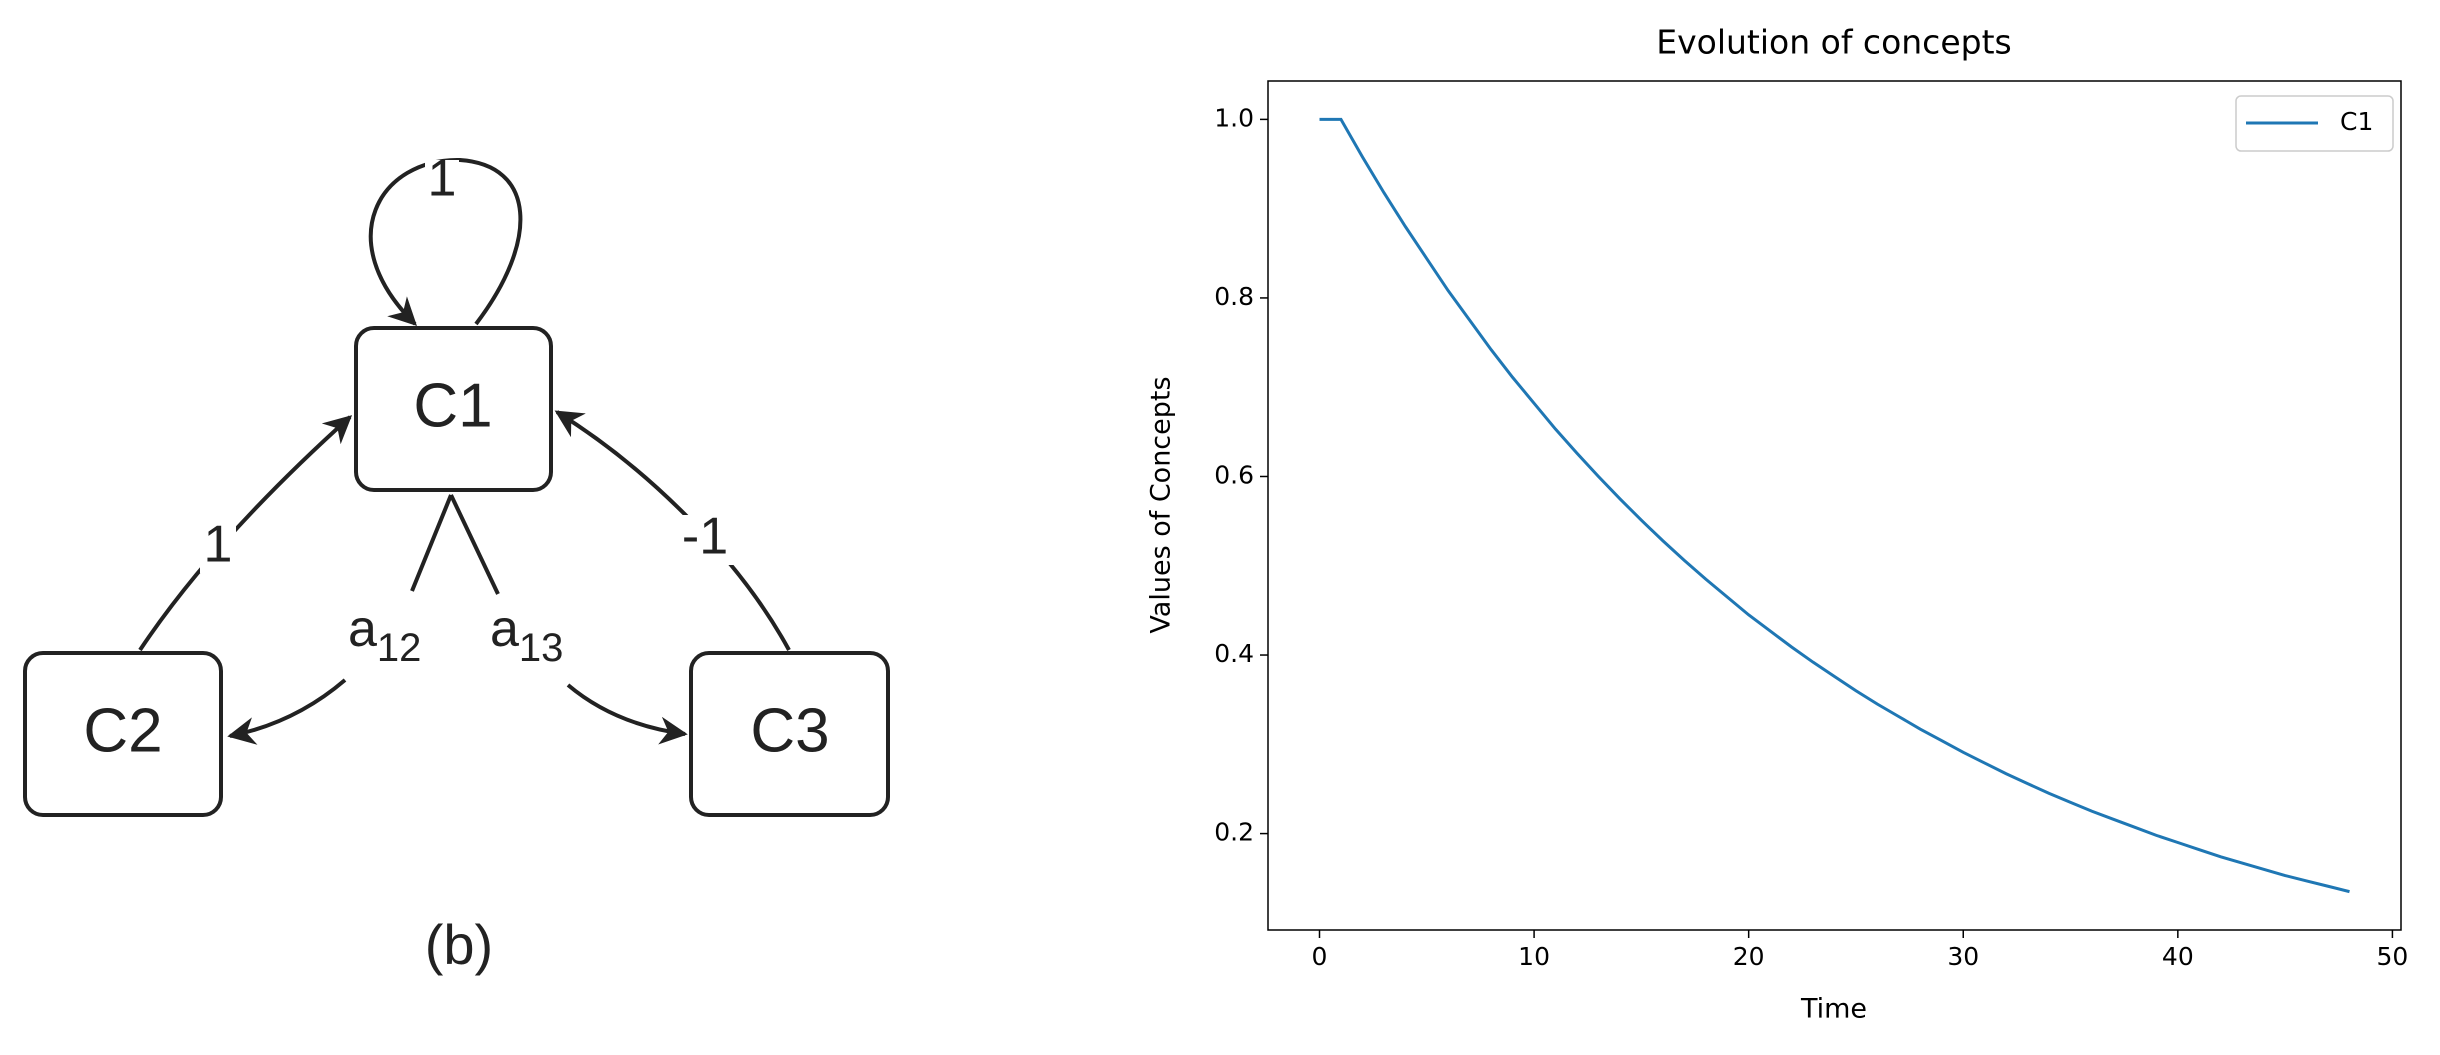  What do you see at coordinates (2356, 121) in the screenshot?
I see `legend-label: C1` at bounding box center [2356, 121].